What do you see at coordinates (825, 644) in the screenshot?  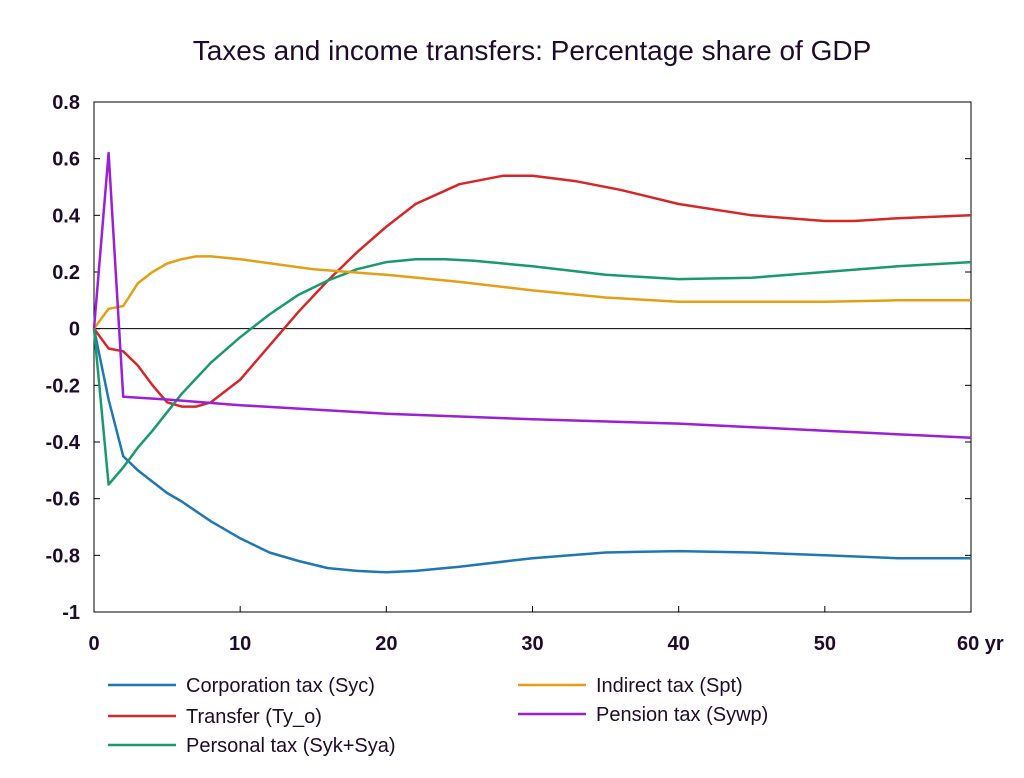 I see `x-tick-label: 50` at bounding box center [825, 644].